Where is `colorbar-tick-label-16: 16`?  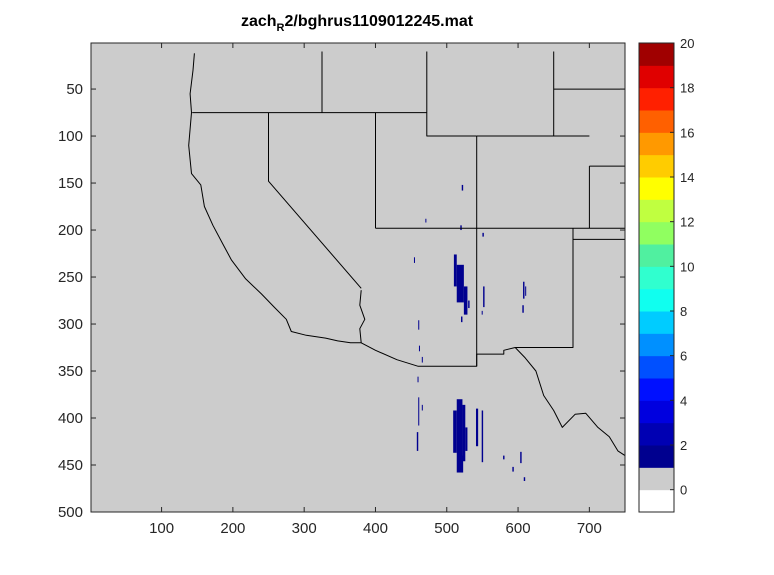
colorbar-tick-label-16: 16 is located at coordinates (687, 132).